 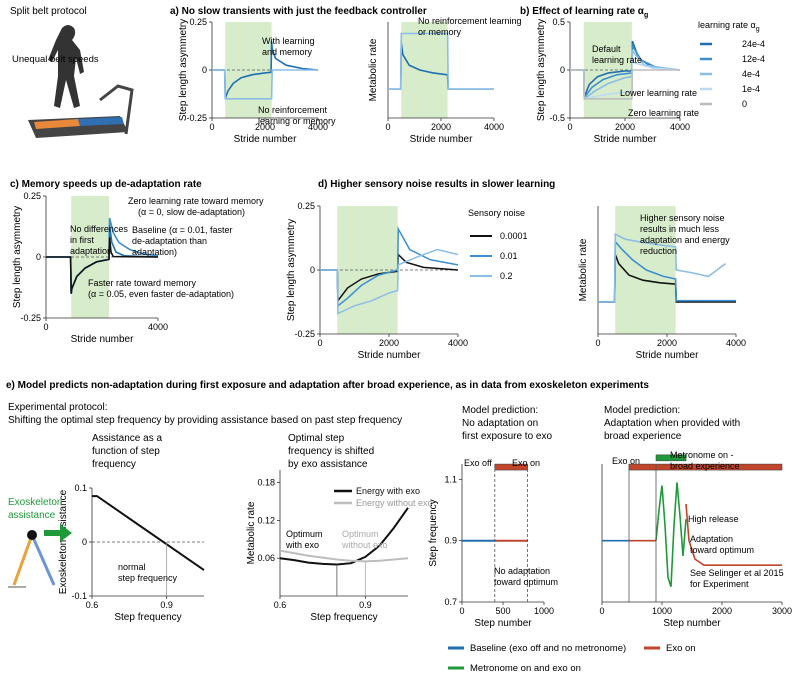 What do you see at coordinates (101, 121) in the screenshot?
I see `belt-right` at bounding box center [101, 121].